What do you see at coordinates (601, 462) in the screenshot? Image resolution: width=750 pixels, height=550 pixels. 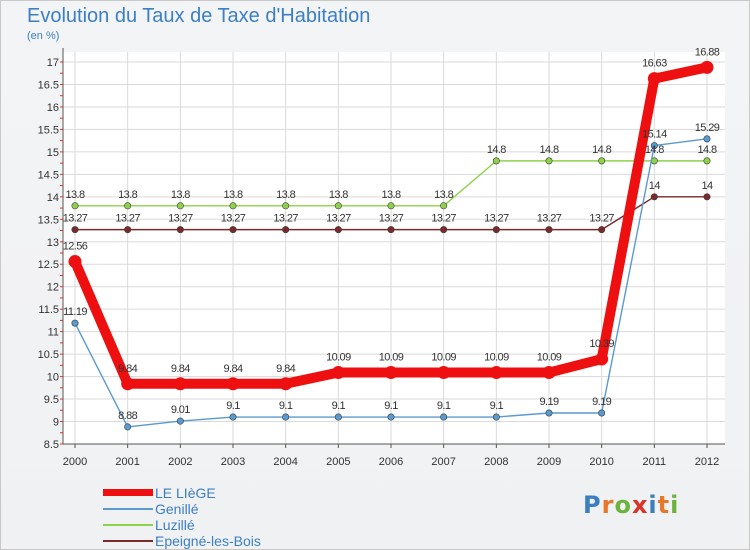 I see `x-tick-label: 2010` at bounding box center [601, 462].